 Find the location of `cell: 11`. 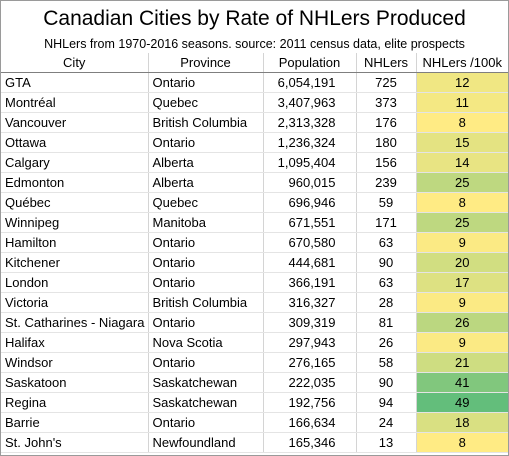

cell: 11 is located at coordinates (462, 102).